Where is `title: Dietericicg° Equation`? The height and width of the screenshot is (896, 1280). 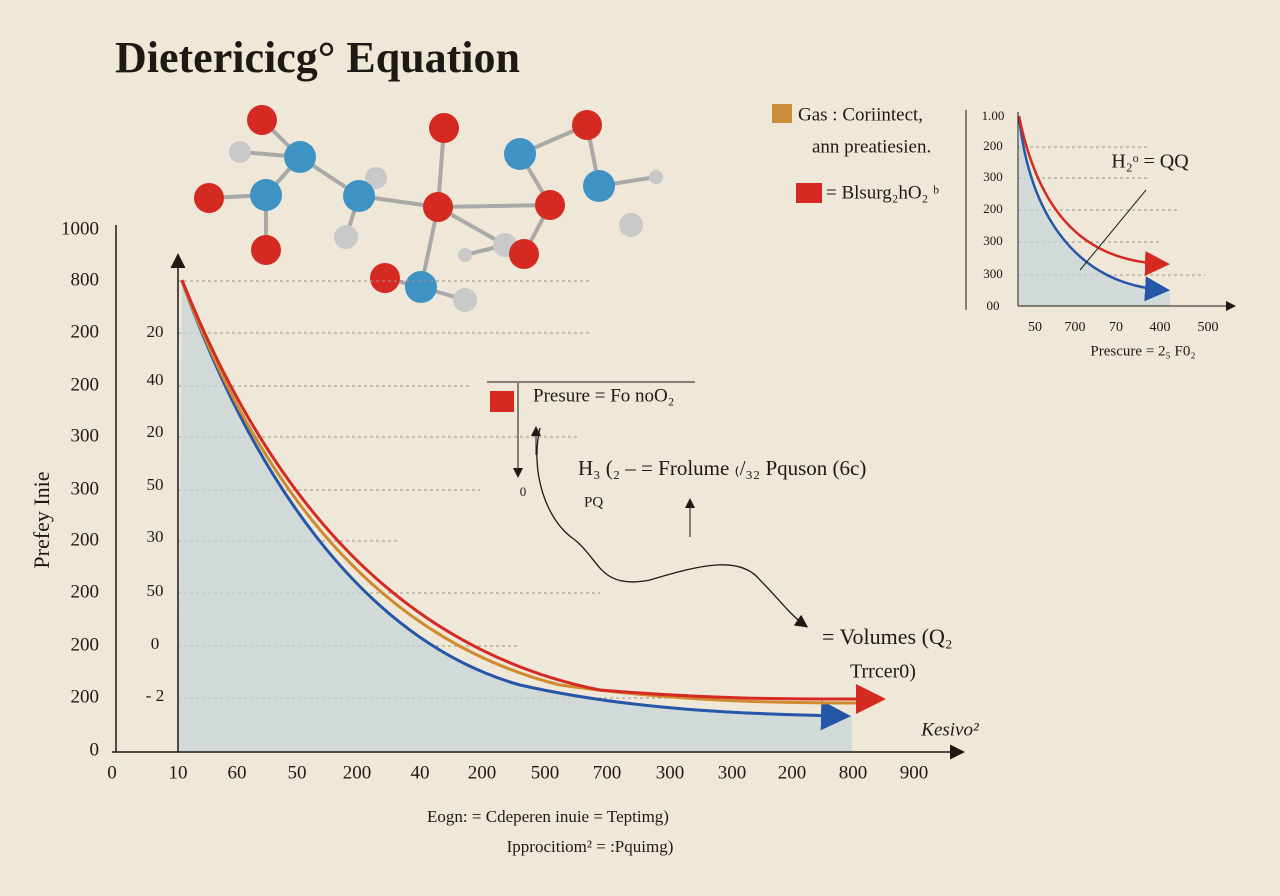
title: Dietericicg° Equation is located at coordinates (317, 57).